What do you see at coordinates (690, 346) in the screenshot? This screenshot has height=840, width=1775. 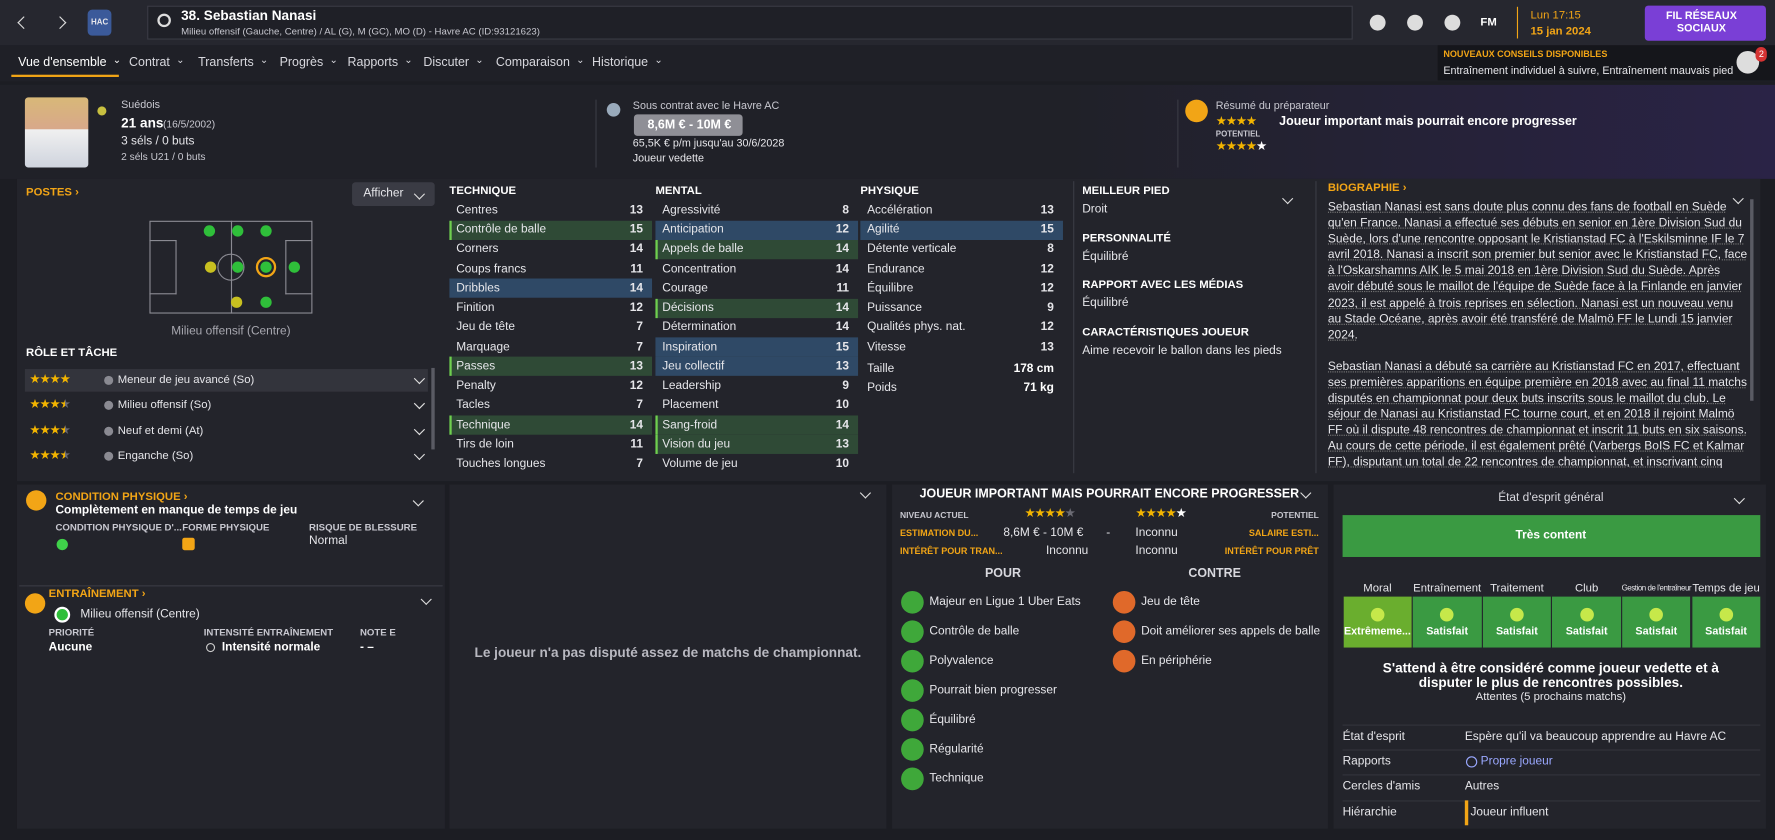 I see `attribute-name: Inspiration` at bounding box center [690, 346].